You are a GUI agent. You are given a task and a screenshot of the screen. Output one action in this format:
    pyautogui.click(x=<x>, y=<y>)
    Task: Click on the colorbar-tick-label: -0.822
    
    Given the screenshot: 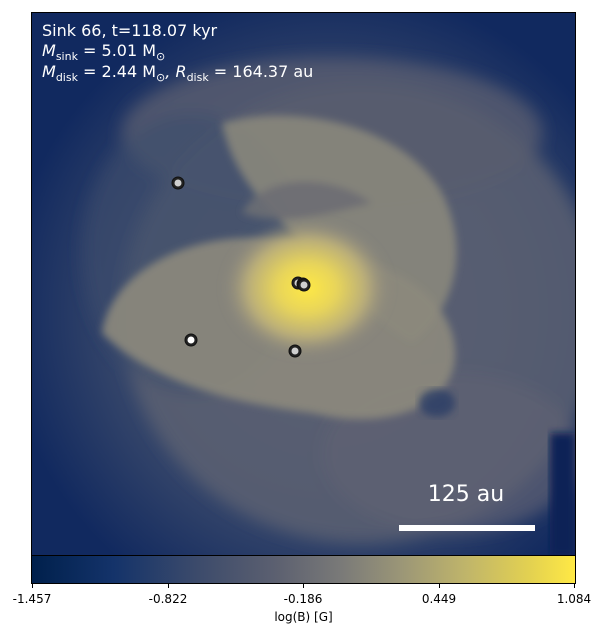 What is the action you would take?
    pyautogui.click(x=168, y=599)
    